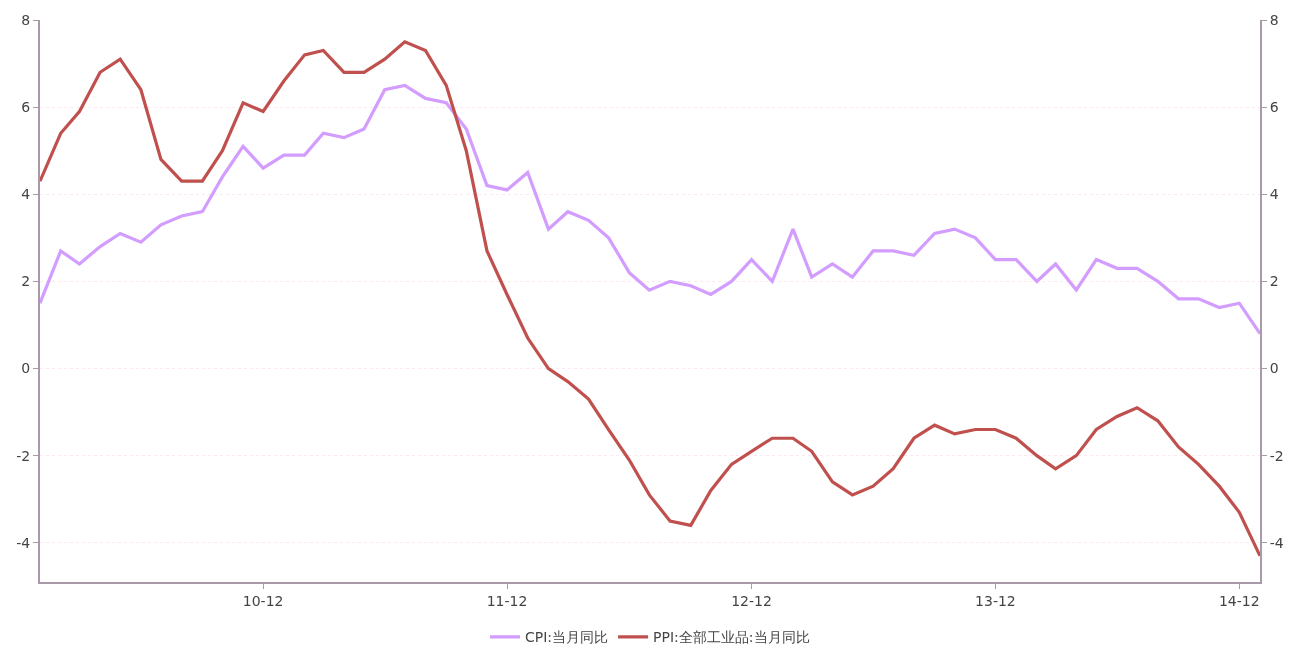 This screenshot has width=1305, height=665. Describe the element at coordinates (23, 455) in the screenshot. I see `y-tick-label: -2` at that location.